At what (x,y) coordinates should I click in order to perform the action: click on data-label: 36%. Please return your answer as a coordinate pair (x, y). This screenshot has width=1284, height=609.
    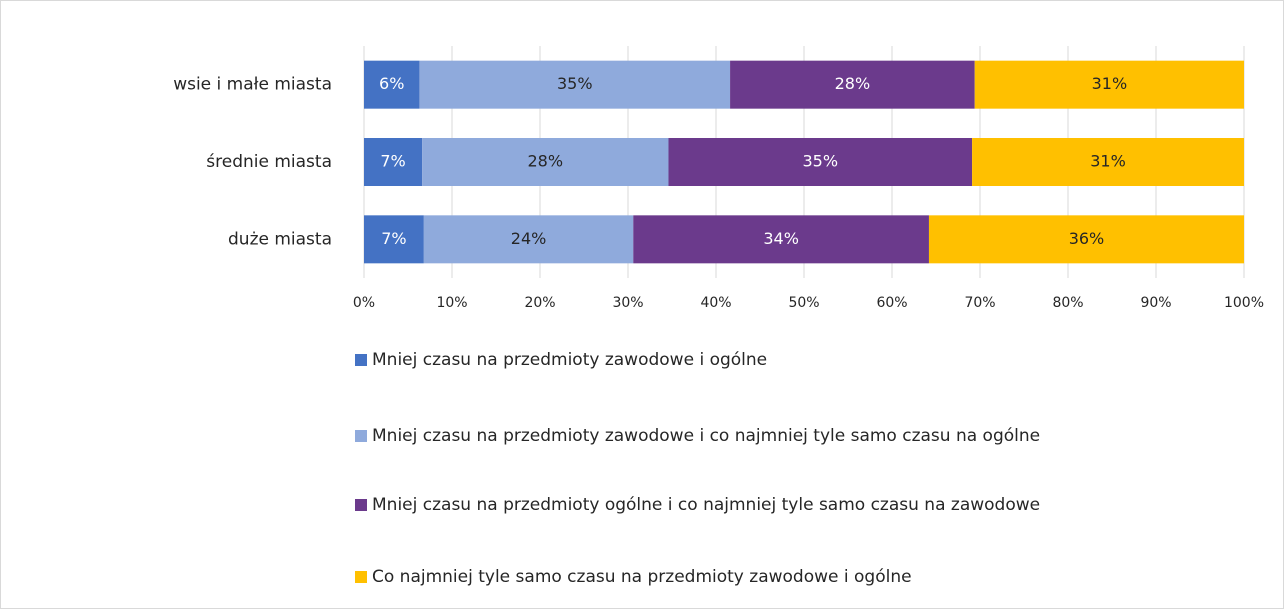
    Looking at the image, I should click on (1087, 238).